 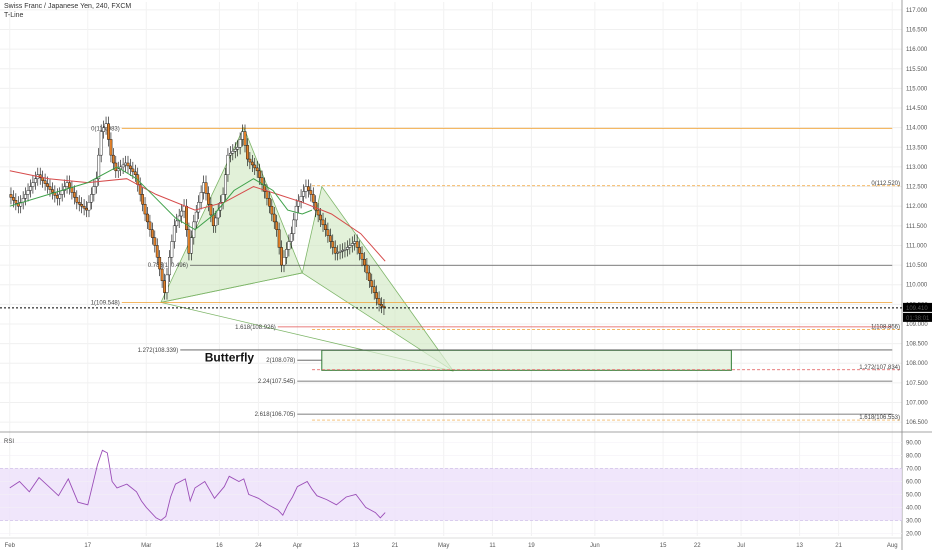 What do you see at coordinates (917, 148) in the screenshot?
I see `y-tick-label: 113.500` at bounding box center [917, 148].